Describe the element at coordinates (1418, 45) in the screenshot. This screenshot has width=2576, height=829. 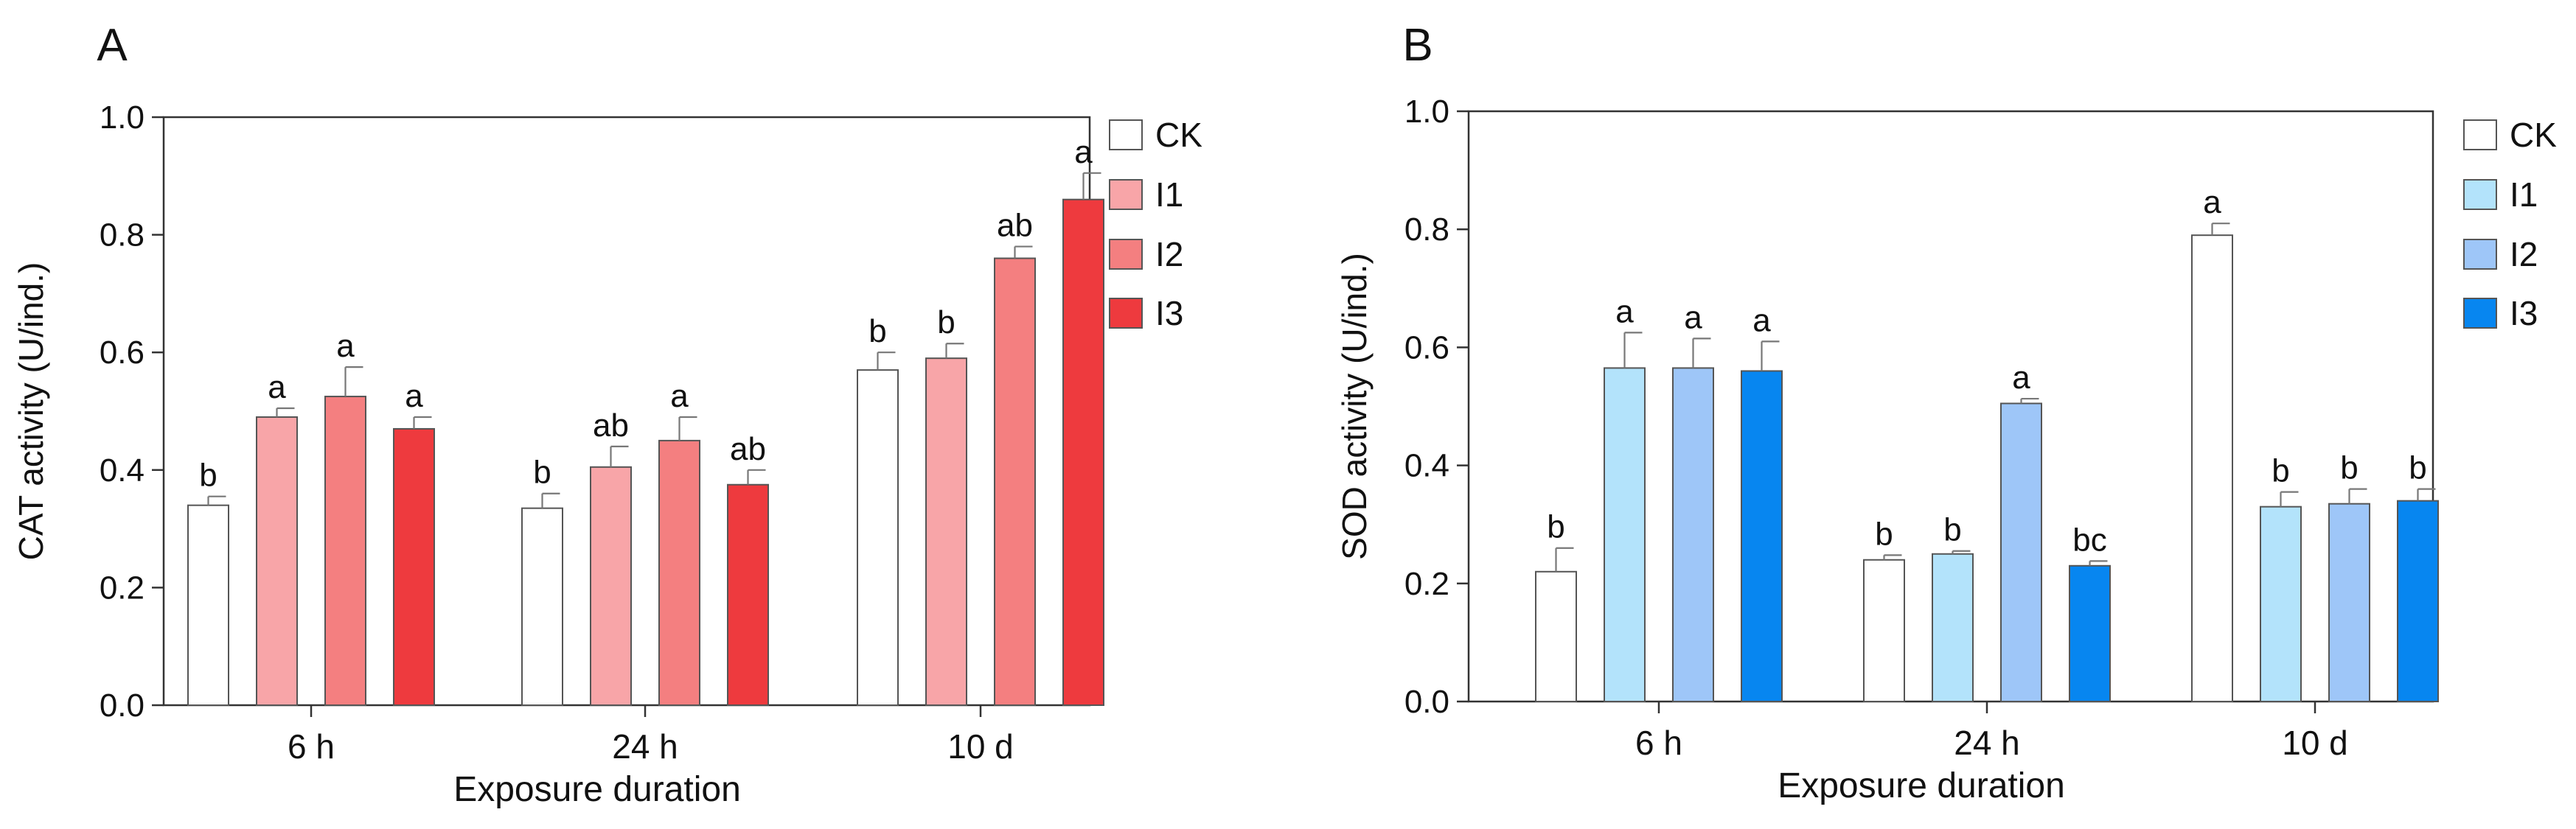
I see `panel-label: B` at that location.